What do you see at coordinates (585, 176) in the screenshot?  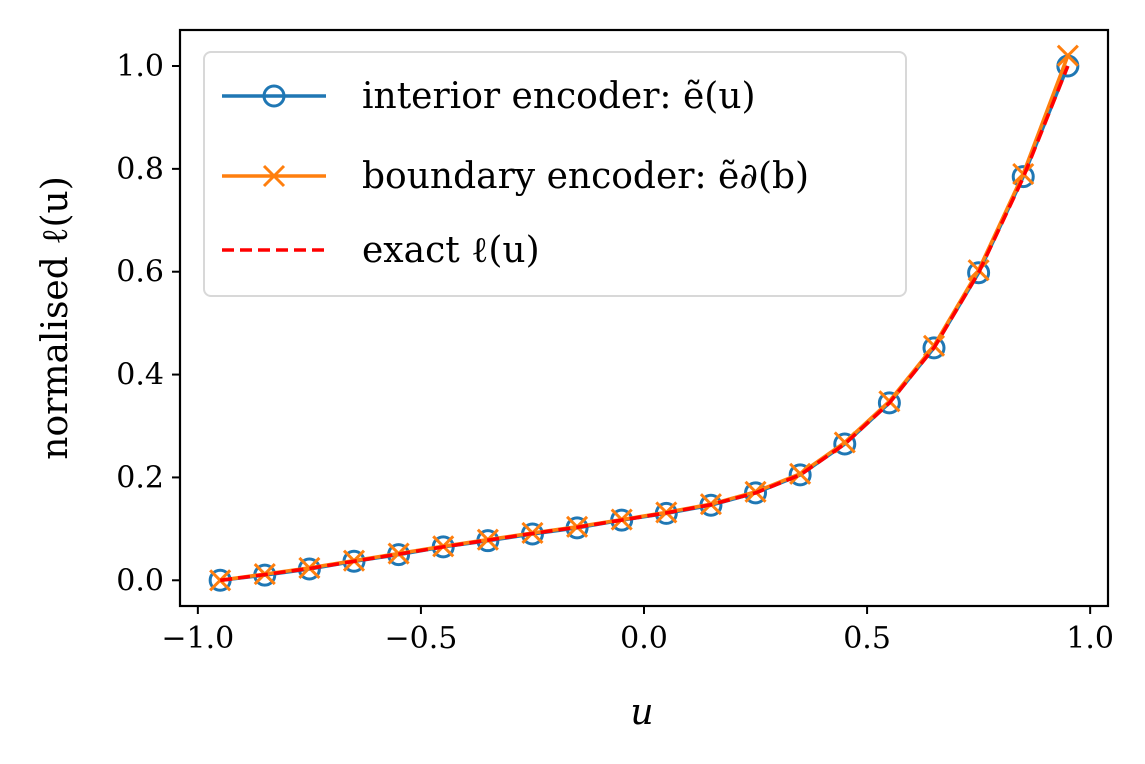 I see `legend-label-boundary: boundary encoder: ẽ∂(b)` at bounding box center [585, 176].